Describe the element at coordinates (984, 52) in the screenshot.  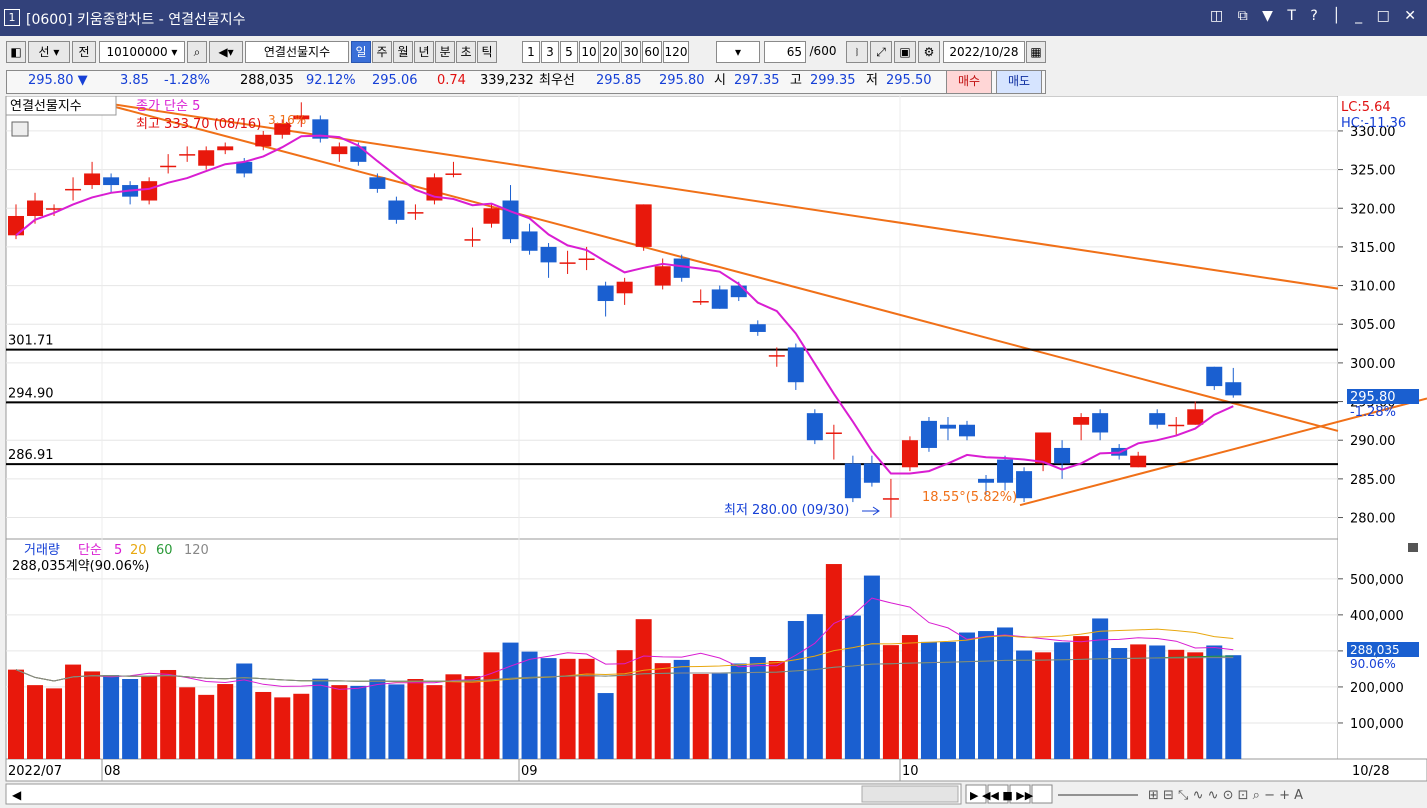
I see `date-input: 2022/10/28` at that location.